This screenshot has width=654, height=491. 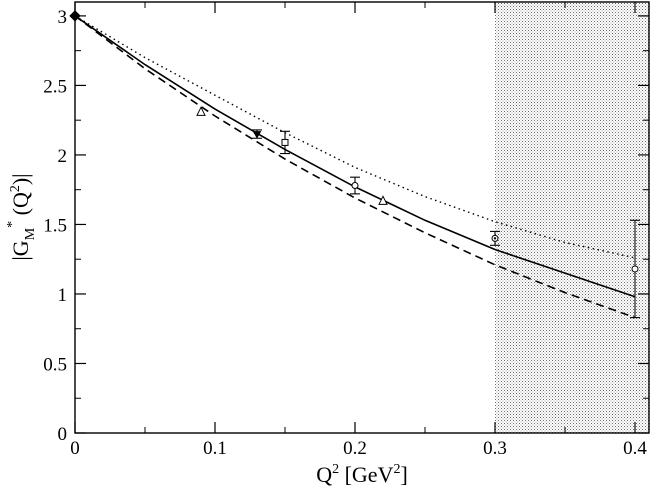 I want to click on x-tick-label: 0.2, so click(x=355, y=448).